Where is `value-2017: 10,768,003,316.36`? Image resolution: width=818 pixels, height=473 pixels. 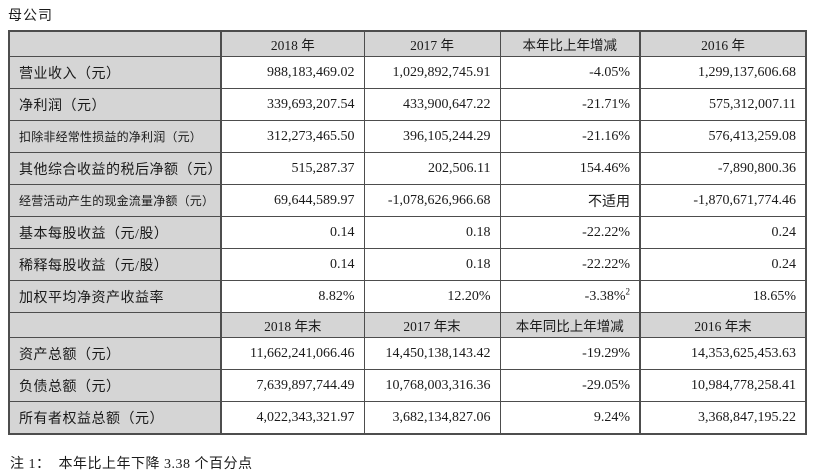 value-2017: 10,768,003,316.36 is located at coordinates (432, 385).